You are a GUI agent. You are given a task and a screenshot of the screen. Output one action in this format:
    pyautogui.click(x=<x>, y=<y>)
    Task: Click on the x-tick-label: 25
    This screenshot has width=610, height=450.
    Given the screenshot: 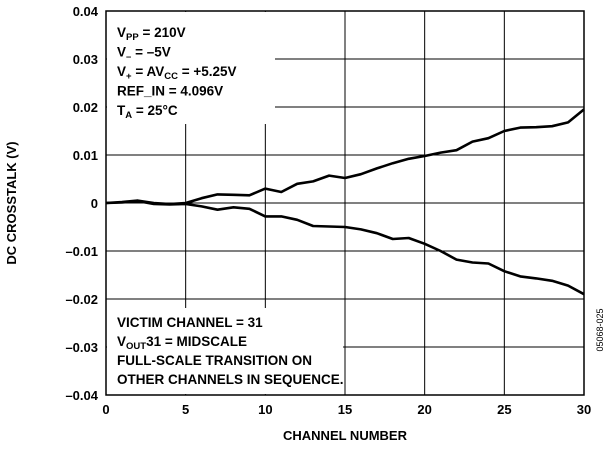 What is the action you would take?
    pyautogui.click(x=504, y=409)
    